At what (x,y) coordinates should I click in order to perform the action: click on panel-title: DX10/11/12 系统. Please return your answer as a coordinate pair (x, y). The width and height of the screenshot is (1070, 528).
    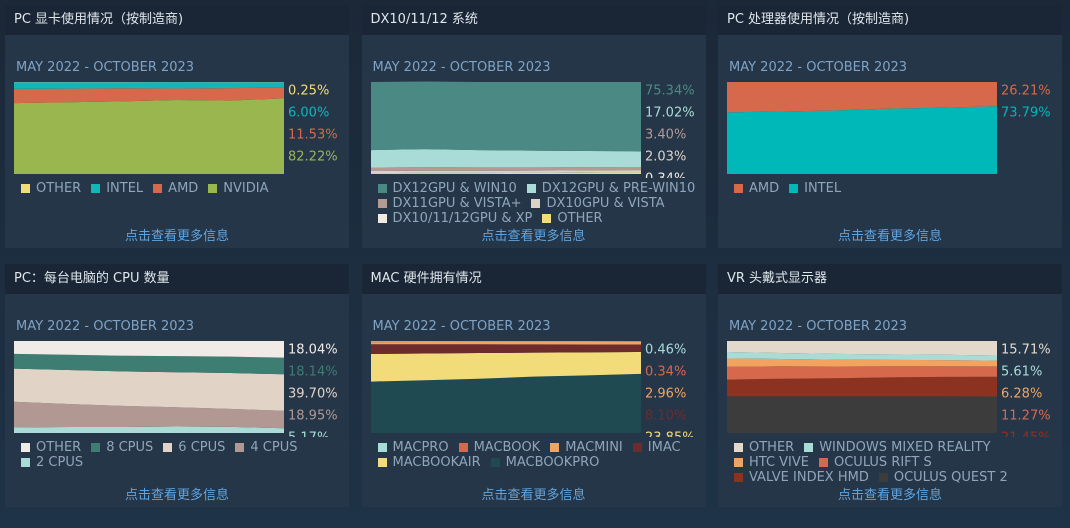
    Looking at the image, I should click on (533, 20).